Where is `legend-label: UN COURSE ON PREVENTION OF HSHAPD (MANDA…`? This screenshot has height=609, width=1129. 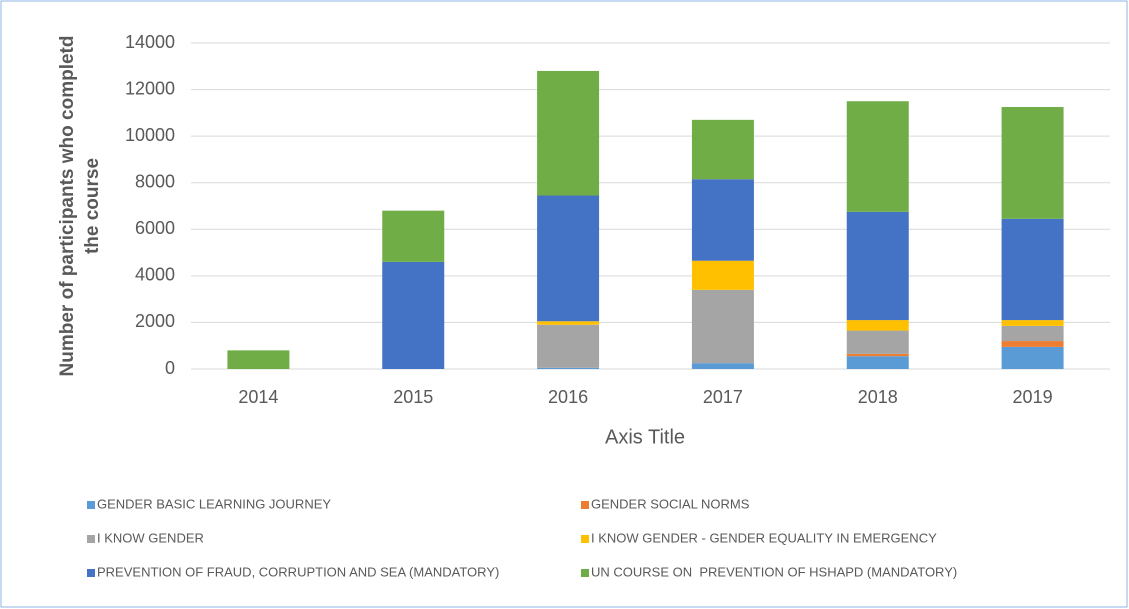
legend-label: UN COURSE ON PREVENTION OF HSHAPD (MANDA… is located at coordinates (774, 571).